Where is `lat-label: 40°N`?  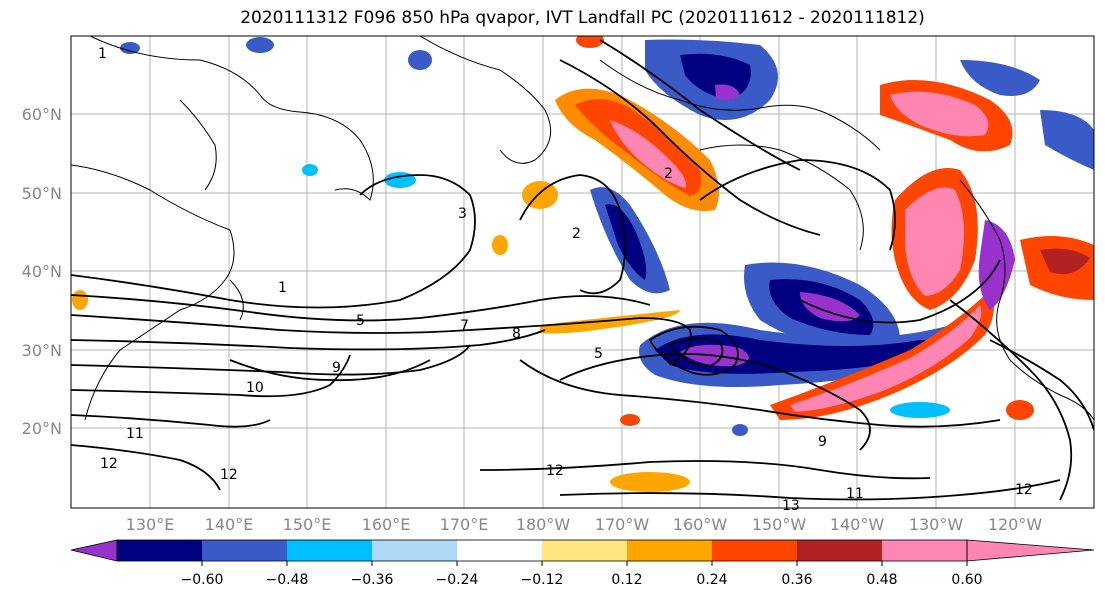
lat-label: 40°N is located at coordinates (42, 271).